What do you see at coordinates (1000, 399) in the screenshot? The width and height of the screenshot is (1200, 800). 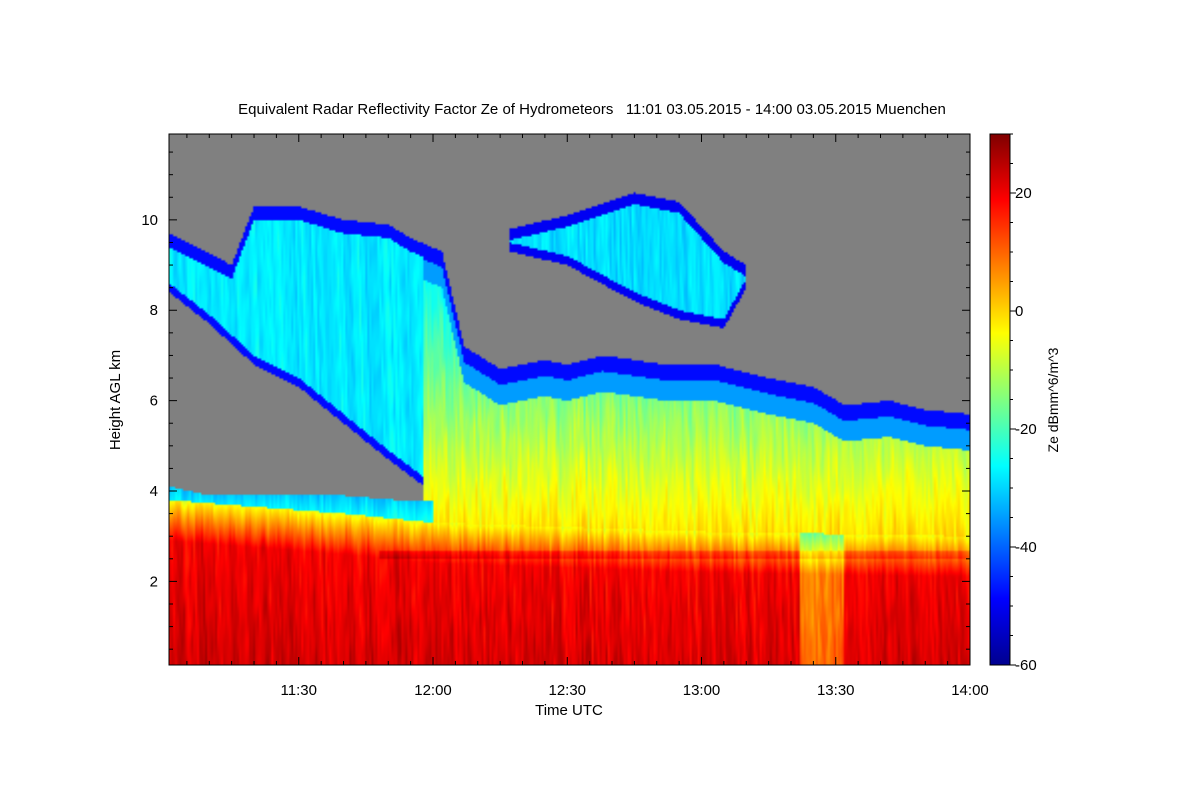 I see `colorbar-gradient` at bounding box center [1000, 399].